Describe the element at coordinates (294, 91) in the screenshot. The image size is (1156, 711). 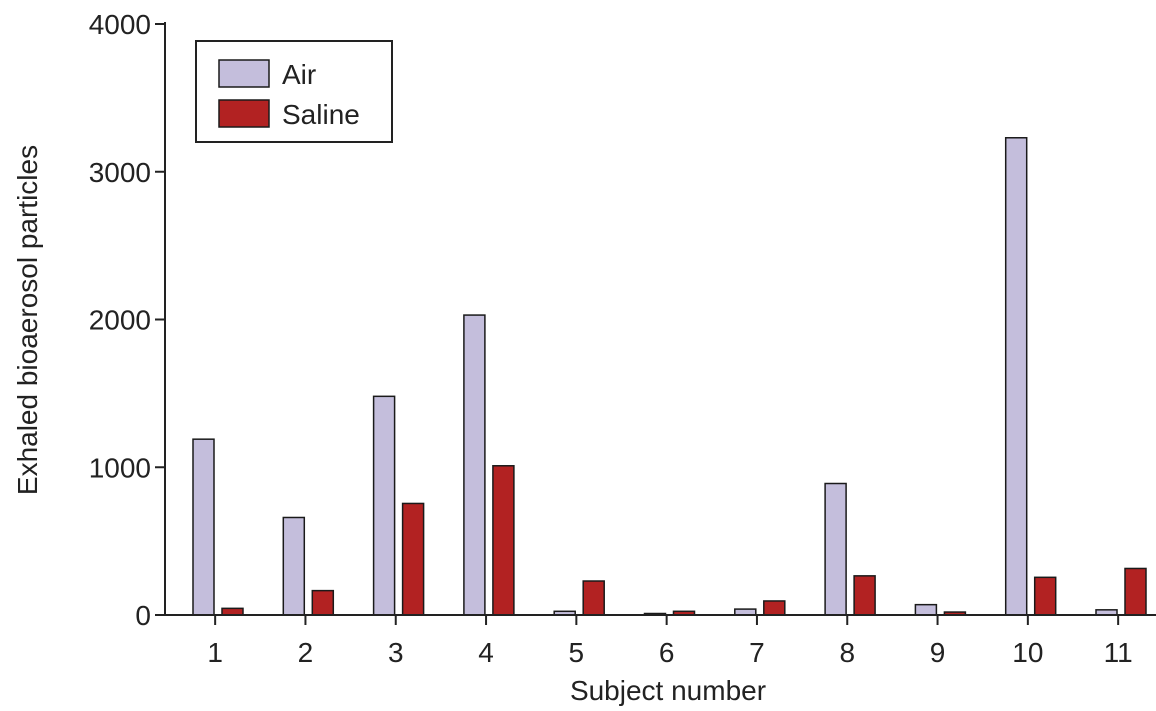
I see `legend: Air Saline` at that location.